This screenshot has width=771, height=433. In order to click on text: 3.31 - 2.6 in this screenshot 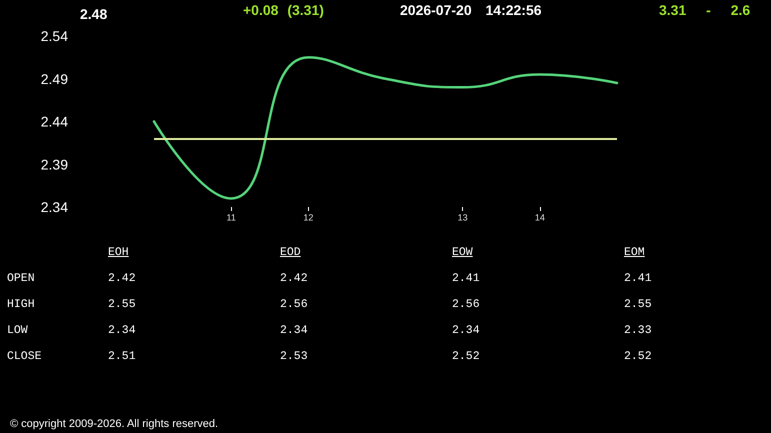, I will do `click(704, 10)`.